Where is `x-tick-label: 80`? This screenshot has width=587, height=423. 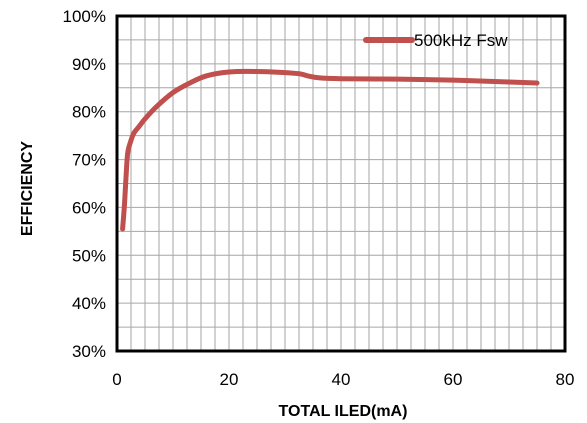 x-tick-label: 80 is located at coordinates (565, 379).